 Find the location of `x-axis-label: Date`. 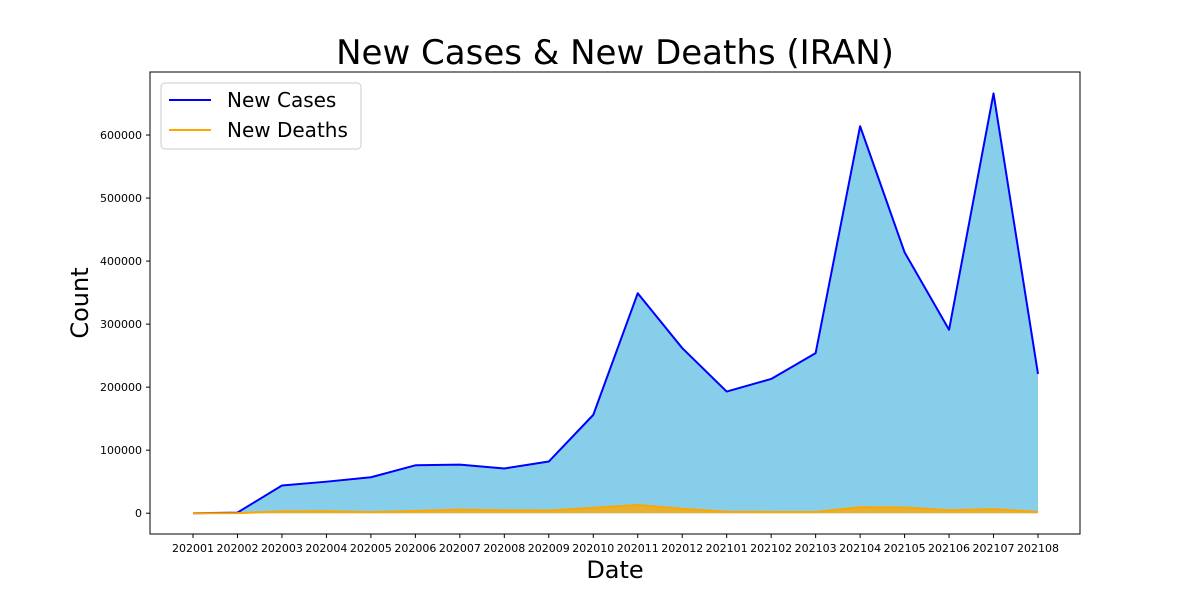

x-axis-label: Date is located at coordinates (614, 570).